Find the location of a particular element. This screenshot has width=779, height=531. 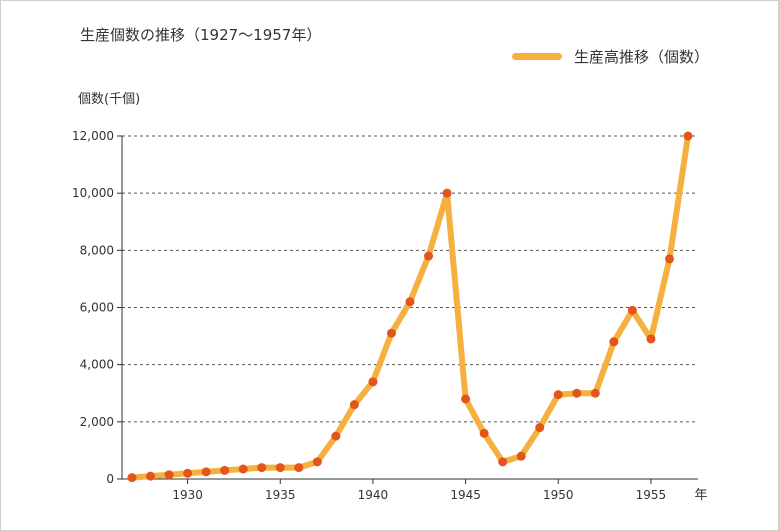

data-point-1932 is located at coordinates (225, 470).